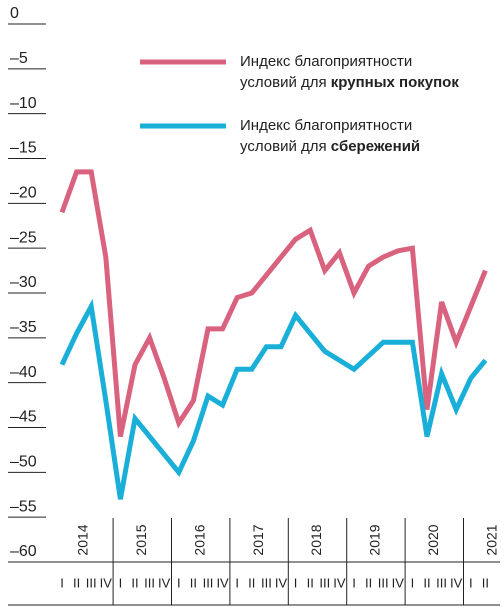 This screenshot has height=610, width=504. What do you see at coordinates (23, 148) in the screenshot?
I see `y-tick-label: –15` at bounding box center [23, 148].